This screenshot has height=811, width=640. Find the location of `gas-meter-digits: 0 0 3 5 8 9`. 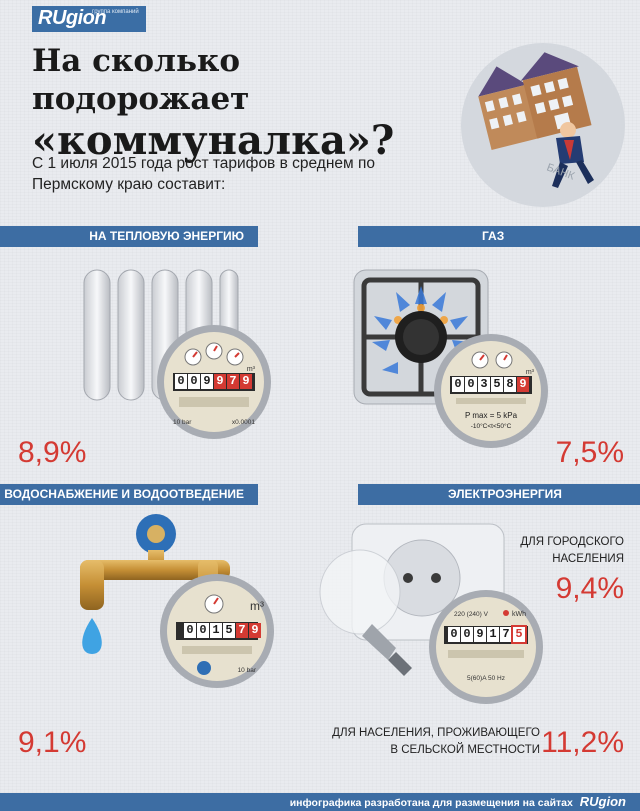

gas-meter-digits: 0 0 3 5 8 9 is located at coordinates (490, 384).